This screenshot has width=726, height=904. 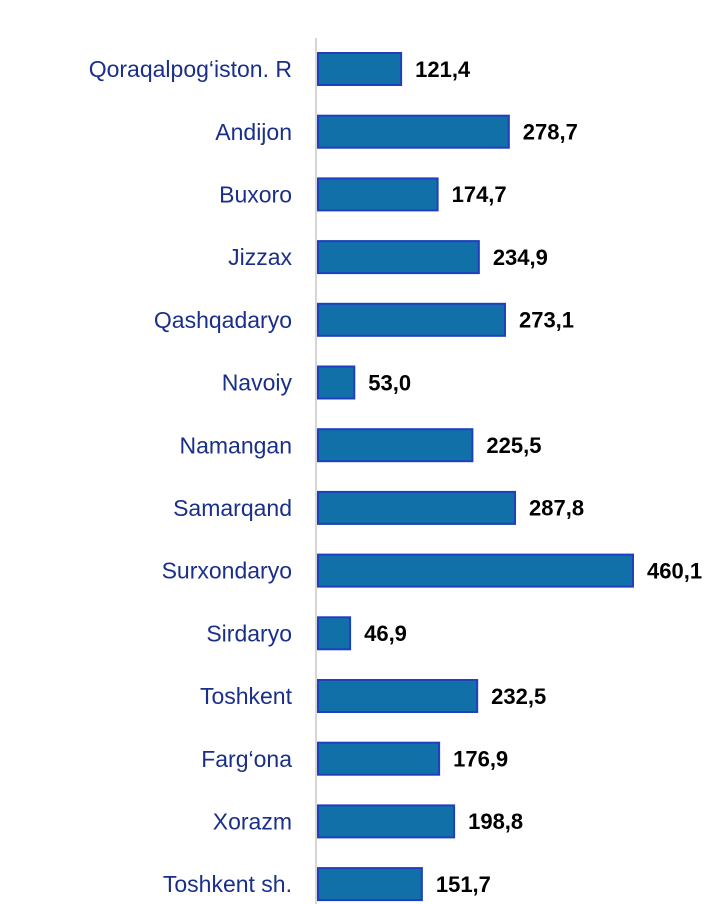 I want to click on value-label: 121,4, so click(x=443, y=69).